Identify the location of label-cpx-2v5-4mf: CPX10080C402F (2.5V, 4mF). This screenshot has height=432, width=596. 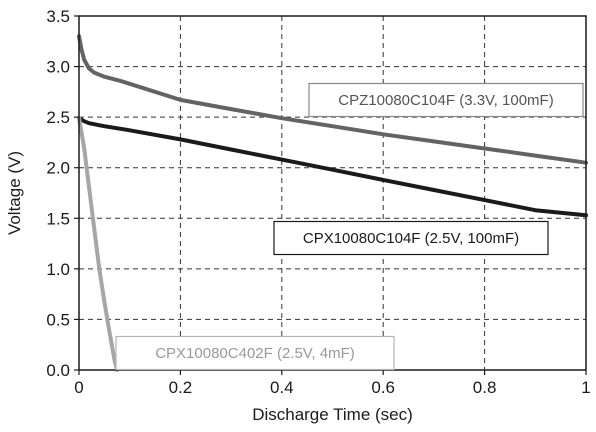
(255, 353).